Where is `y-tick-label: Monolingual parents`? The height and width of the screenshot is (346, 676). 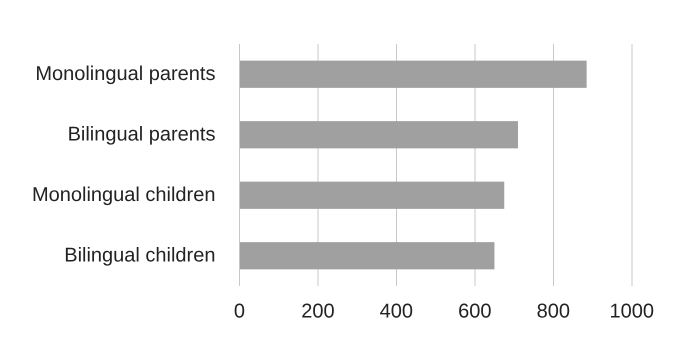 y-tick-label: Monolingual parents is located at coordinates (125, 73).